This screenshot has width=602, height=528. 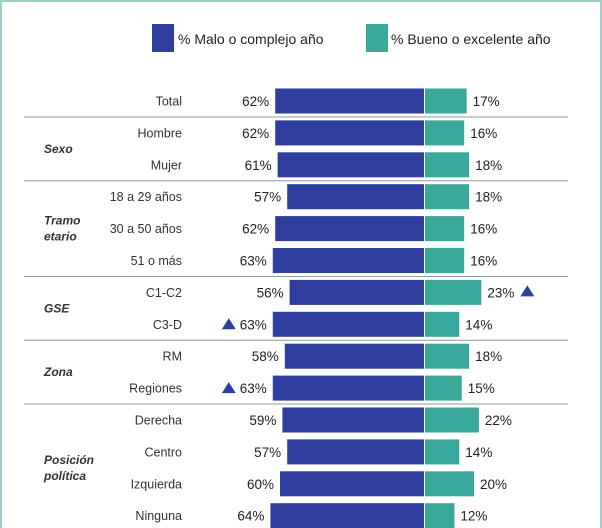 I want to click on row-label: 30 a 50 años, so click(x=146, y=229).